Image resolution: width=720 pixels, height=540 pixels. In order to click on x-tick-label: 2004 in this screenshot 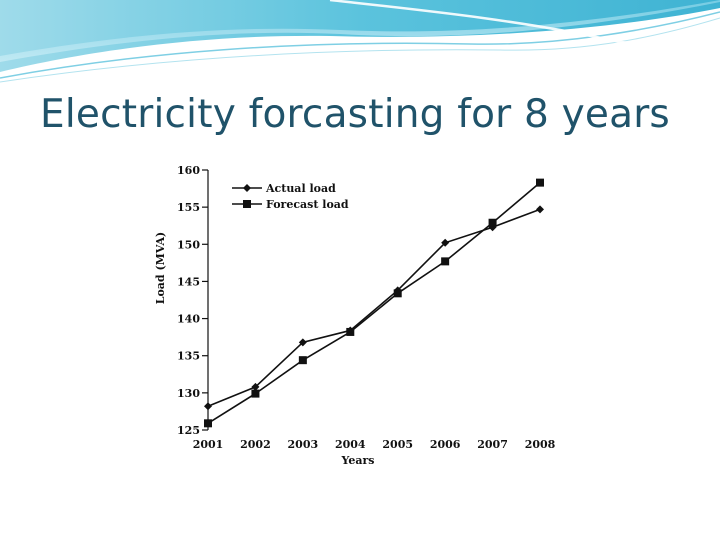, I will do `click(350, 444)`.